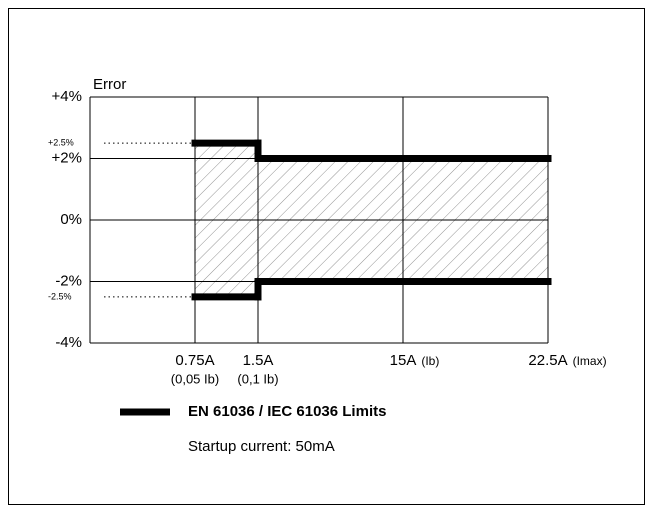  What do you see at coordinates (68, 342) in the screenshot?
I see `y-tick-label: -4%` at bounding box center [68, 342].